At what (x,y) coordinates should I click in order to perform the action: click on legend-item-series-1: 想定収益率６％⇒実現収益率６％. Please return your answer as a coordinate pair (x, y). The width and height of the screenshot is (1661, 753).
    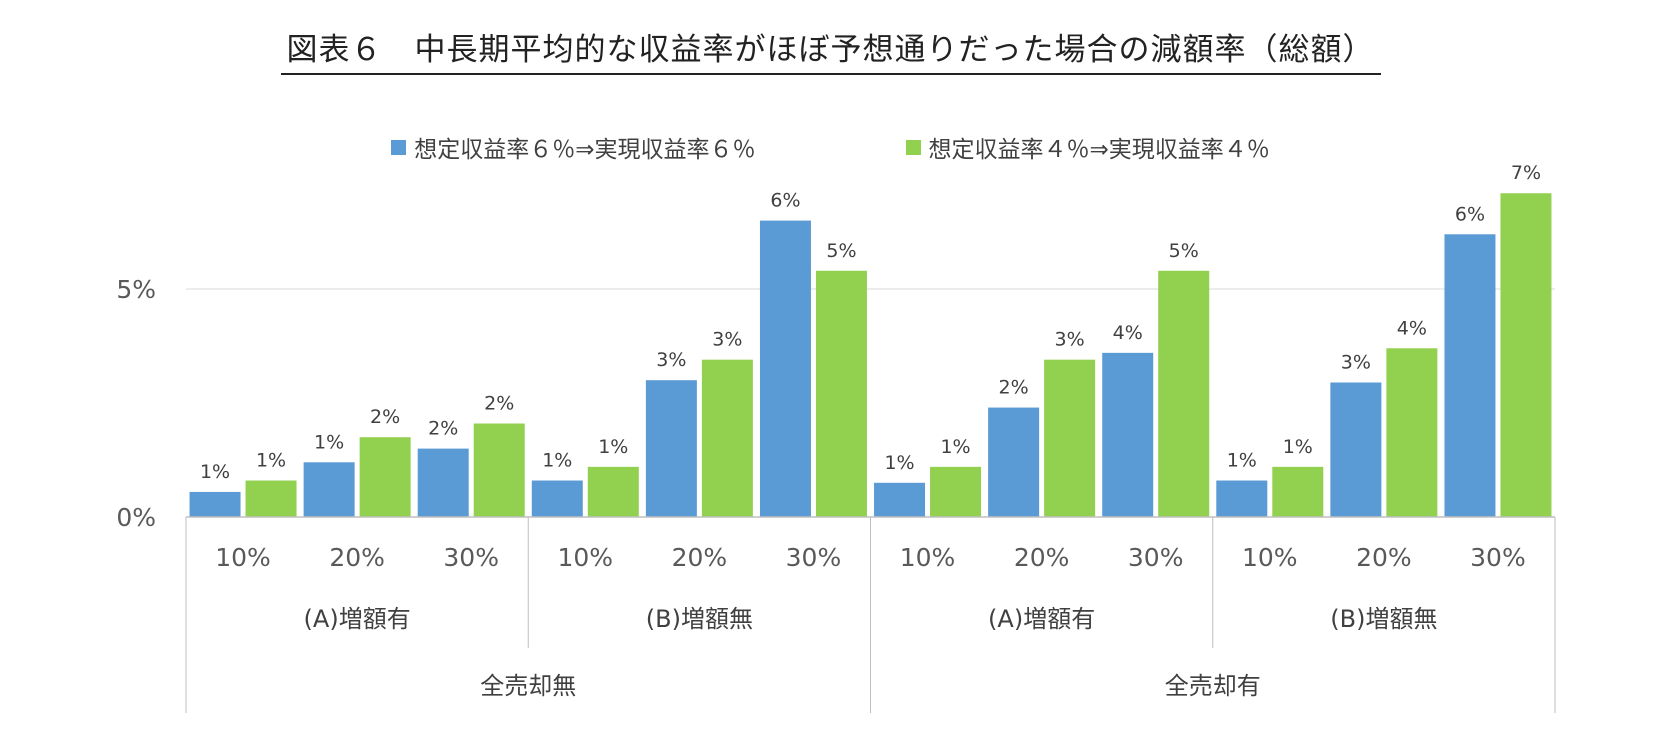
    Looking at the image, I should click on (573, 147).